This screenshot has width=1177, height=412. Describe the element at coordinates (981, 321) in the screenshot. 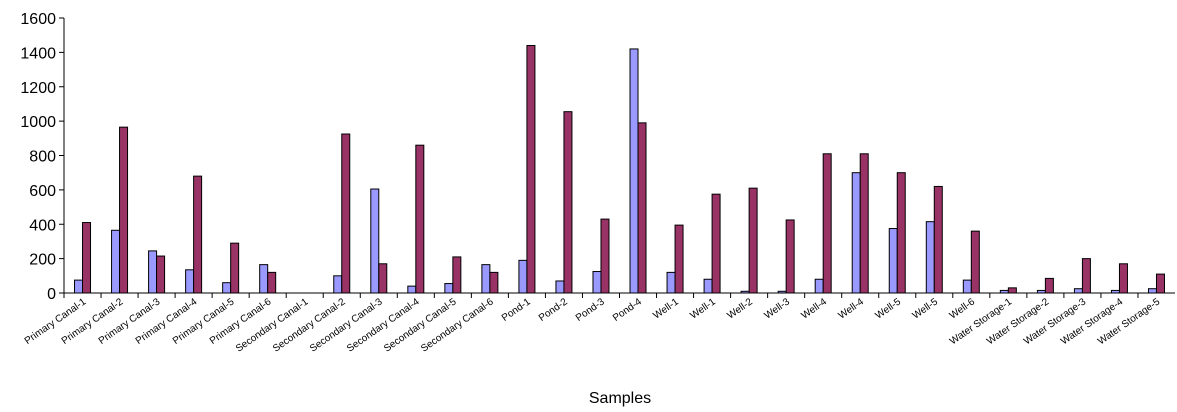

I see `x-tick-label: Water Storage-1` at that location.